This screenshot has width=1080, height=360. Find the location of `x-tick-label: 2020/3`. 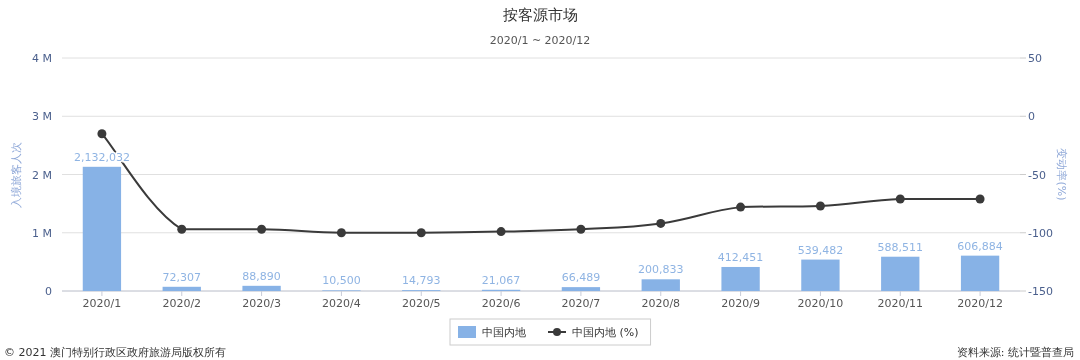

x-tick-label: 2020/3 is located at coordinates (261, 303).